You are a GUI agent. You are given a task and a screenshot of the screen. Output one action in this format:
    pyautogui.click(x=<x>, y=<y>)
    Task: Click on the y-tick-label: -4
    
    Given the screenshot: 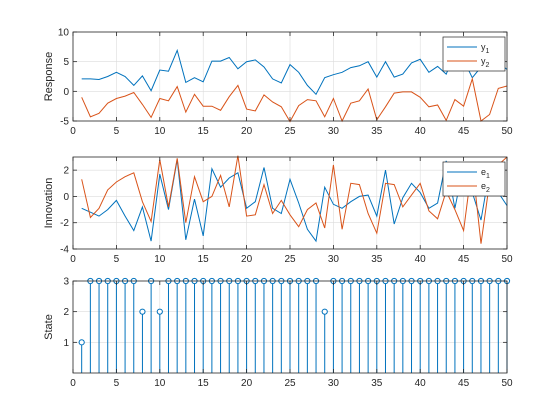 What is the action you would take?
    pyautogui.click(x=64, y=250)
    